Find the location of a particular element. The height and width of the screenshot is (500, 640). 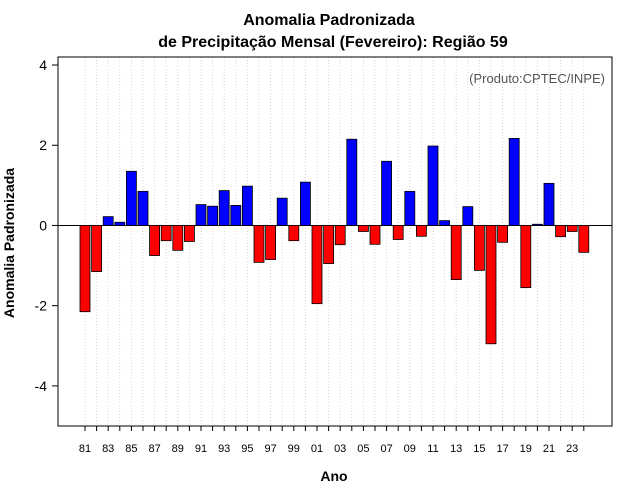

x-tick-label: 95 is located at coordinates (247, 449).